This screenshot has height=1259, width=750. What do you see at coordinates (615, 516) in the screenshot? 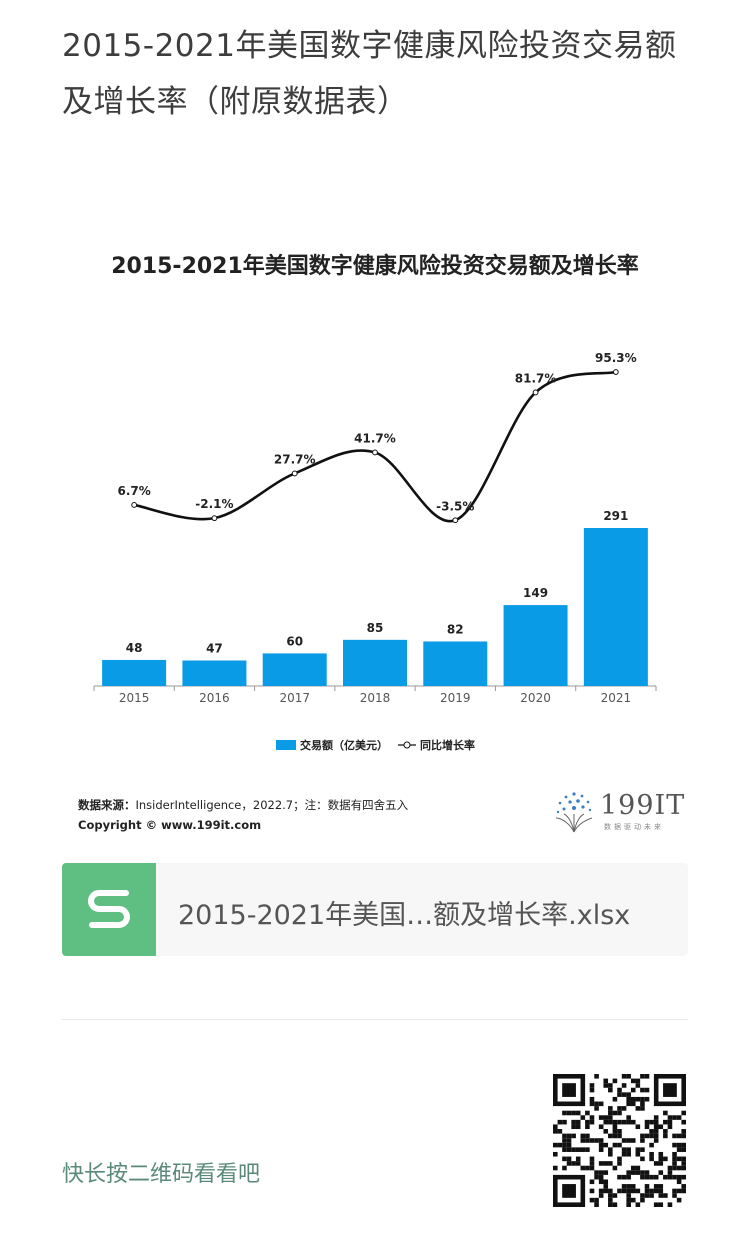
I see `bar-value-label: 291` at bounding box center [615, 516].